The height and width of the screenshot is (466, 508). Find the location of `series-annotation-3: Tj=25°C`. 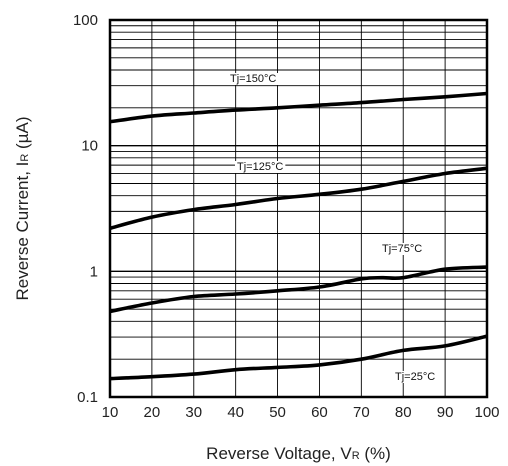

series-annotation-3: Tj=25°C is located at coordinates (415, 377).